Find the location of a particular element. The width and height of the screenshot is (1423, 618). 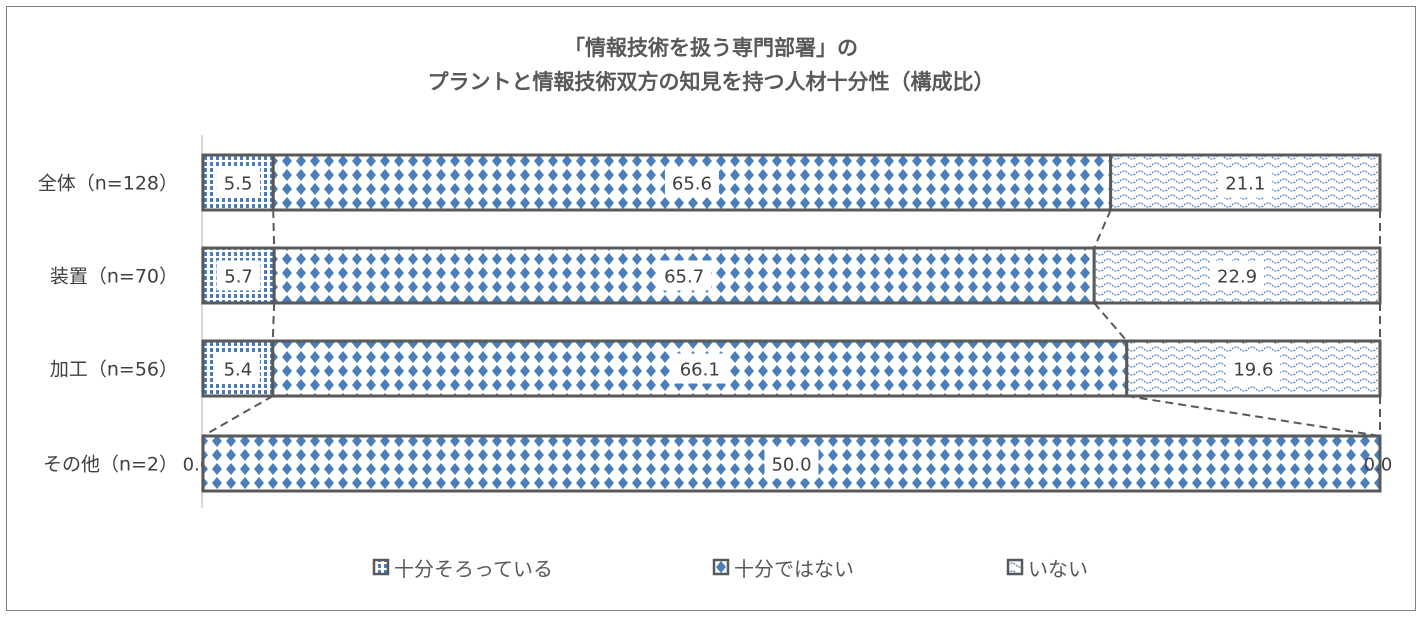

data-label: 65.6 is located at coordinates (692, 184).